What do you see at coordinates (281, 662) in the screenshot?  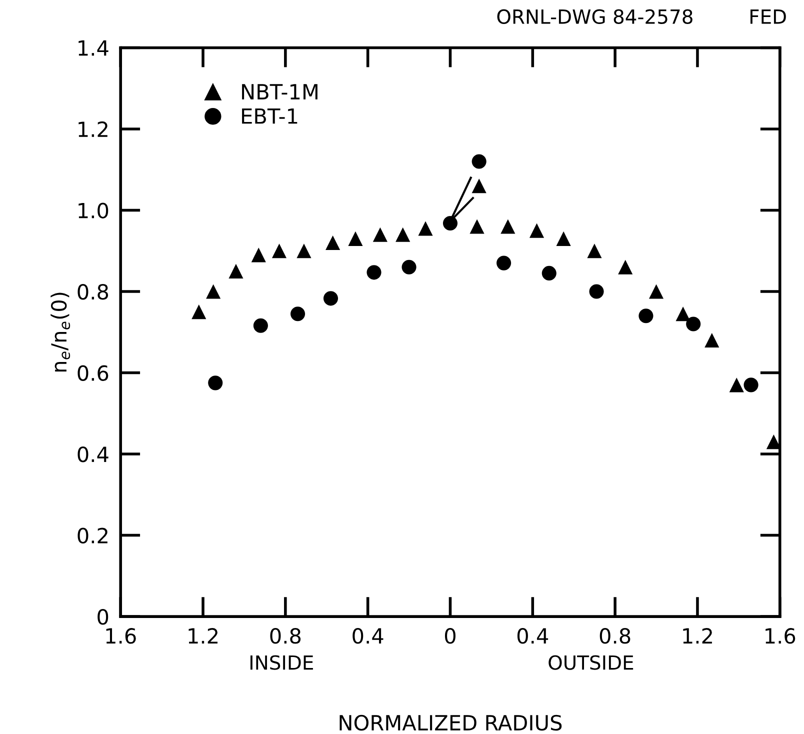 I see `text: INSIDE` at bounding box center [281, 662].